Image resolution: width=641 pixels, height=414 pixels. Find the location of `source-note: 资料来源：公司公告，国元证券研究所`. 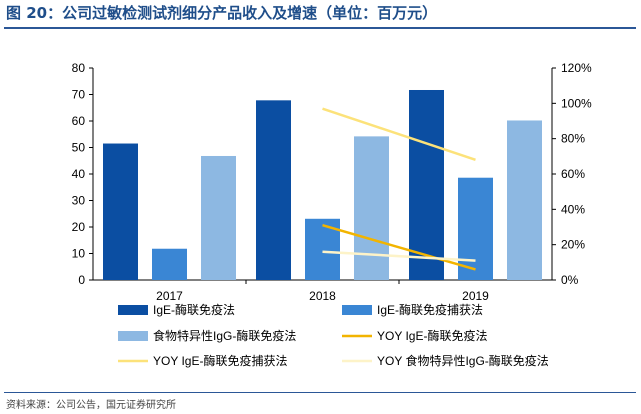

source-note: 资料来源：公司公告，国元证券研究所 is located at coordinates (91, 405).